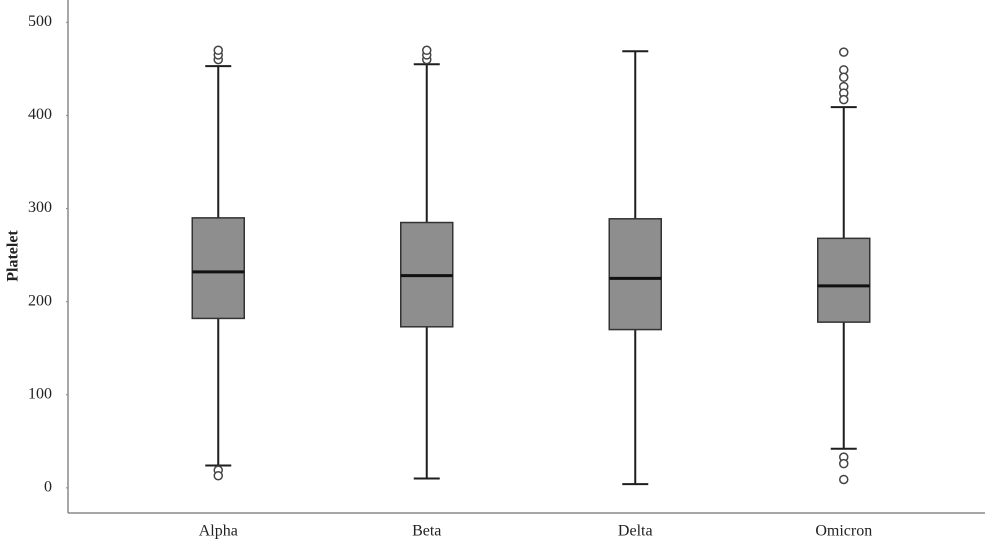 The width and height of the screenshot is (1000, 551). What do you see at coordinates (40, 114) in the screenshot?
I see `y-tick-label: 400` at bounding box center [40, 114].